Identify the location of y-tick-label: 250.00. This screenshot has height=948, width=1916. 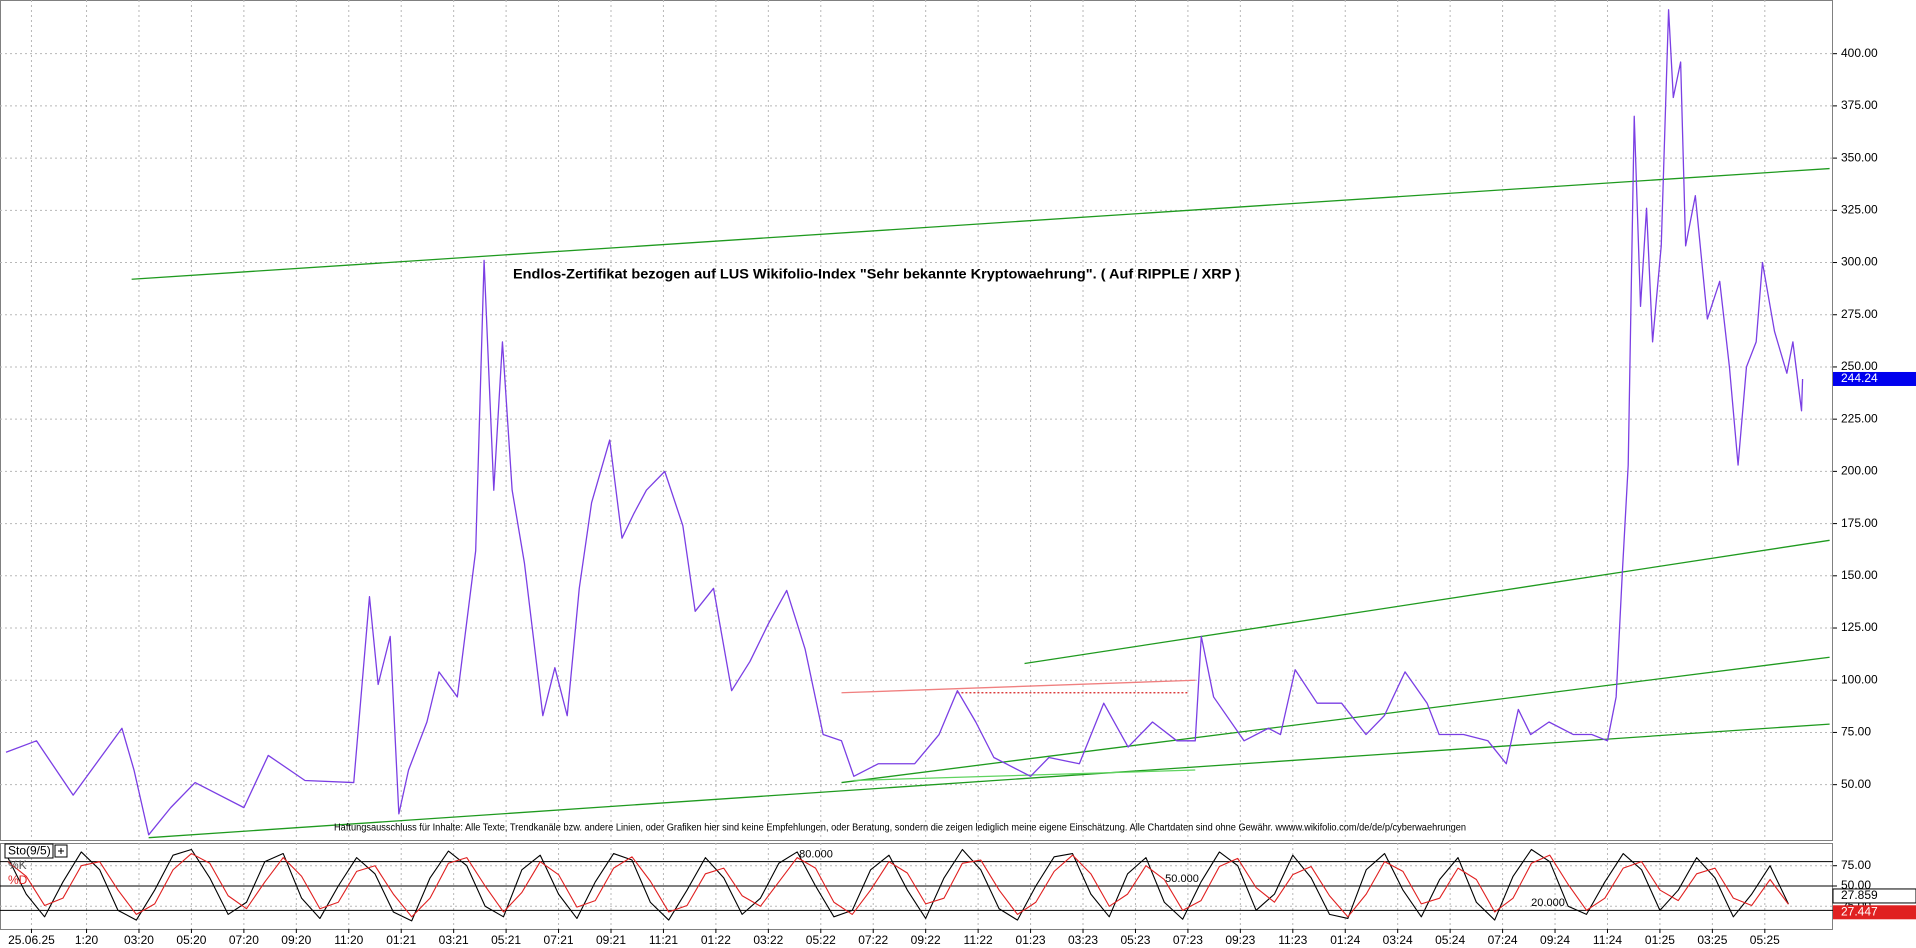
(1859, 366).